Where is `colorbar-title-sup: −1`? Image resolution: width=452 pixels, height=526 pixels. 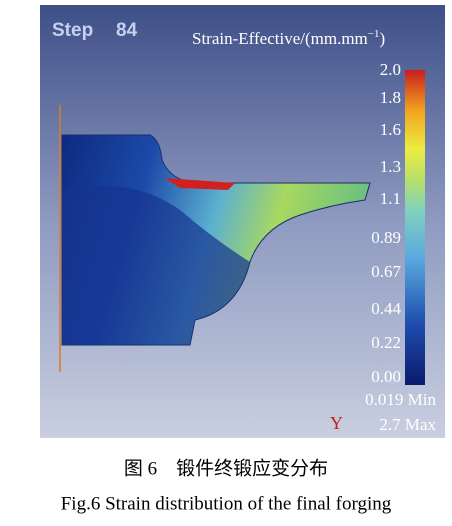
colorbar-title-sup: −1 is located at coordinates (374, 34).